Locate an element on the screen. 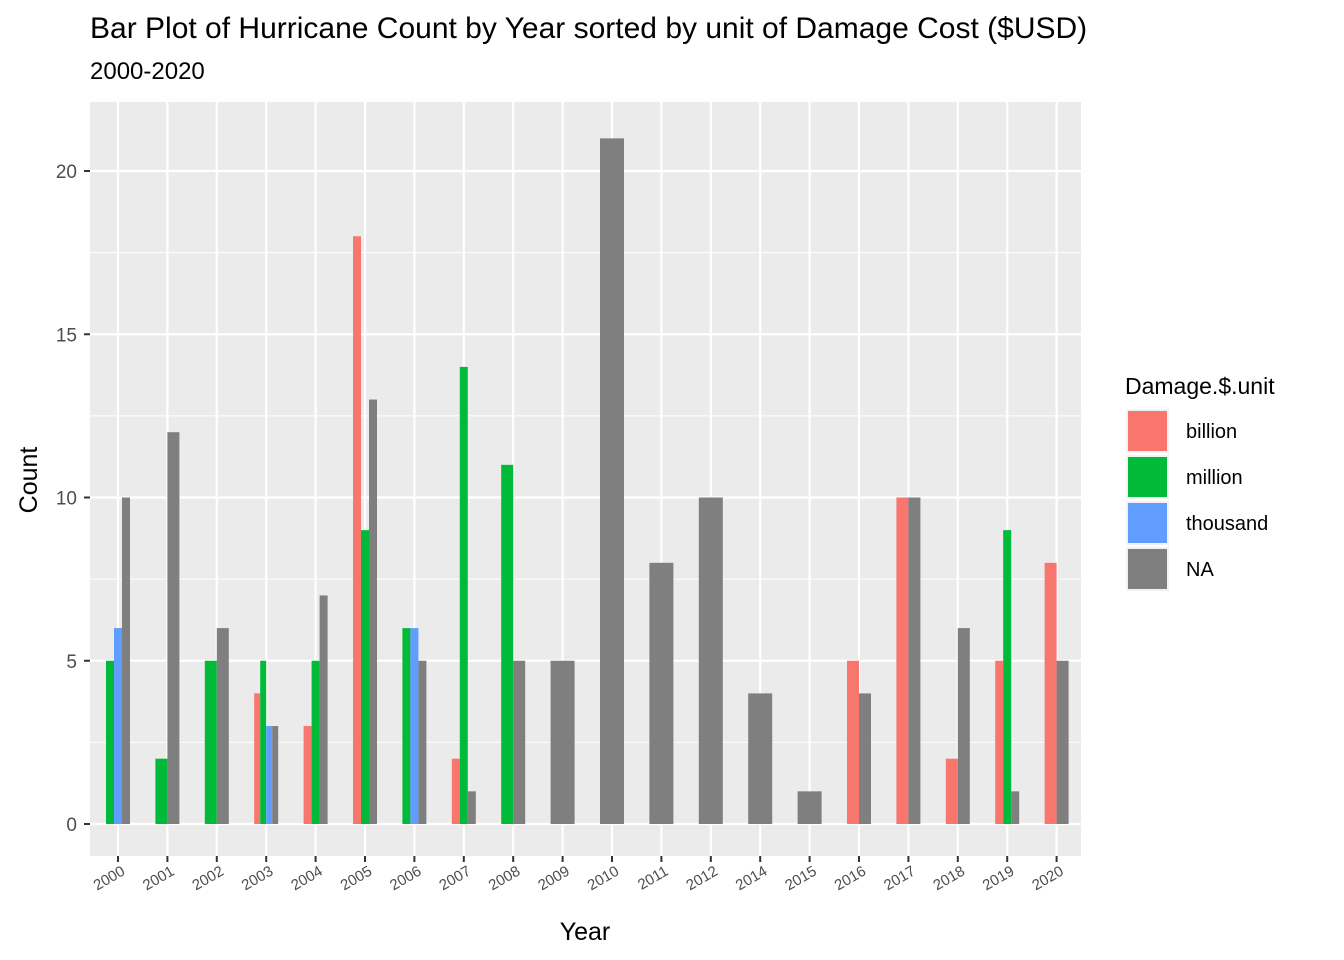  bar-2016-na is located at coordinates (865, 758).